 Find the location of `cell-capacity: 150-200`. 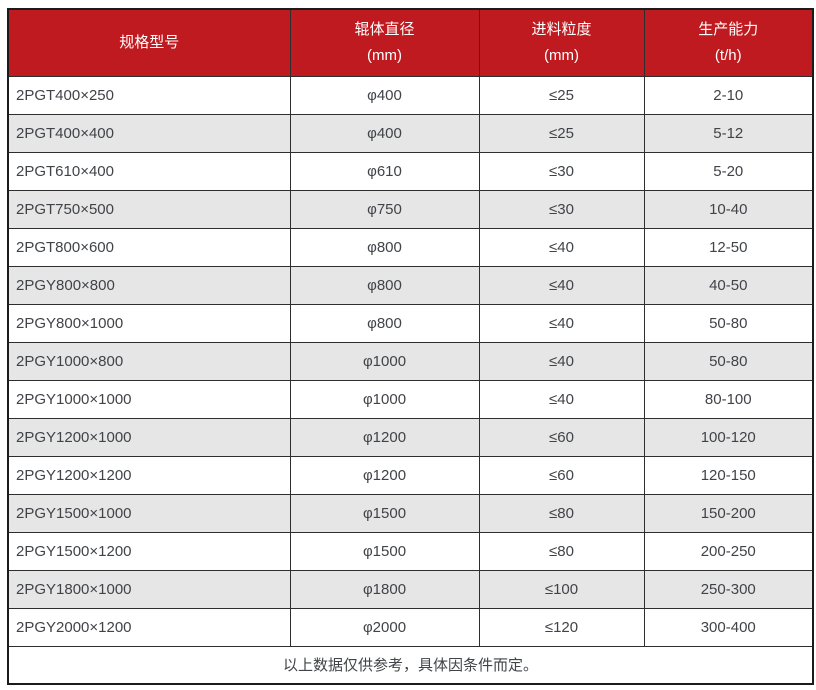

cell-capacity: 150-200 is located at coordinates (728, 513).